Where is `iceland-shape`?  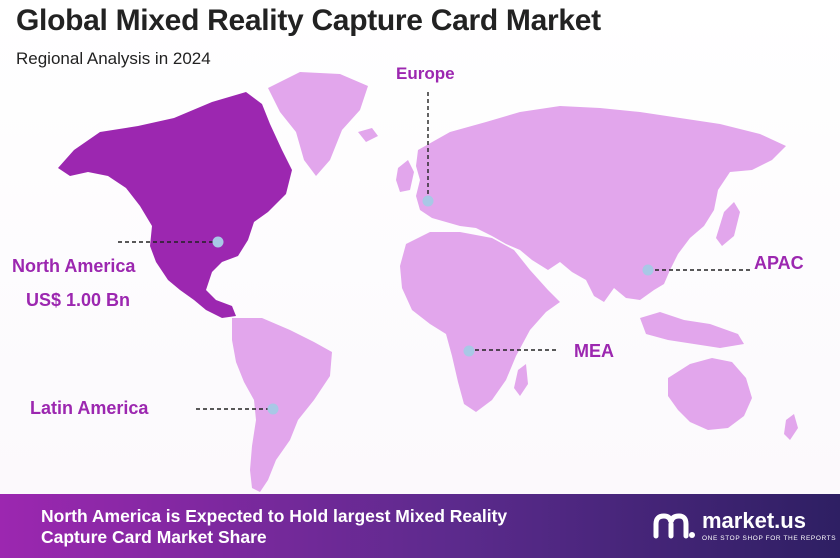 iceland-shape is located at coordinates (368, 135).